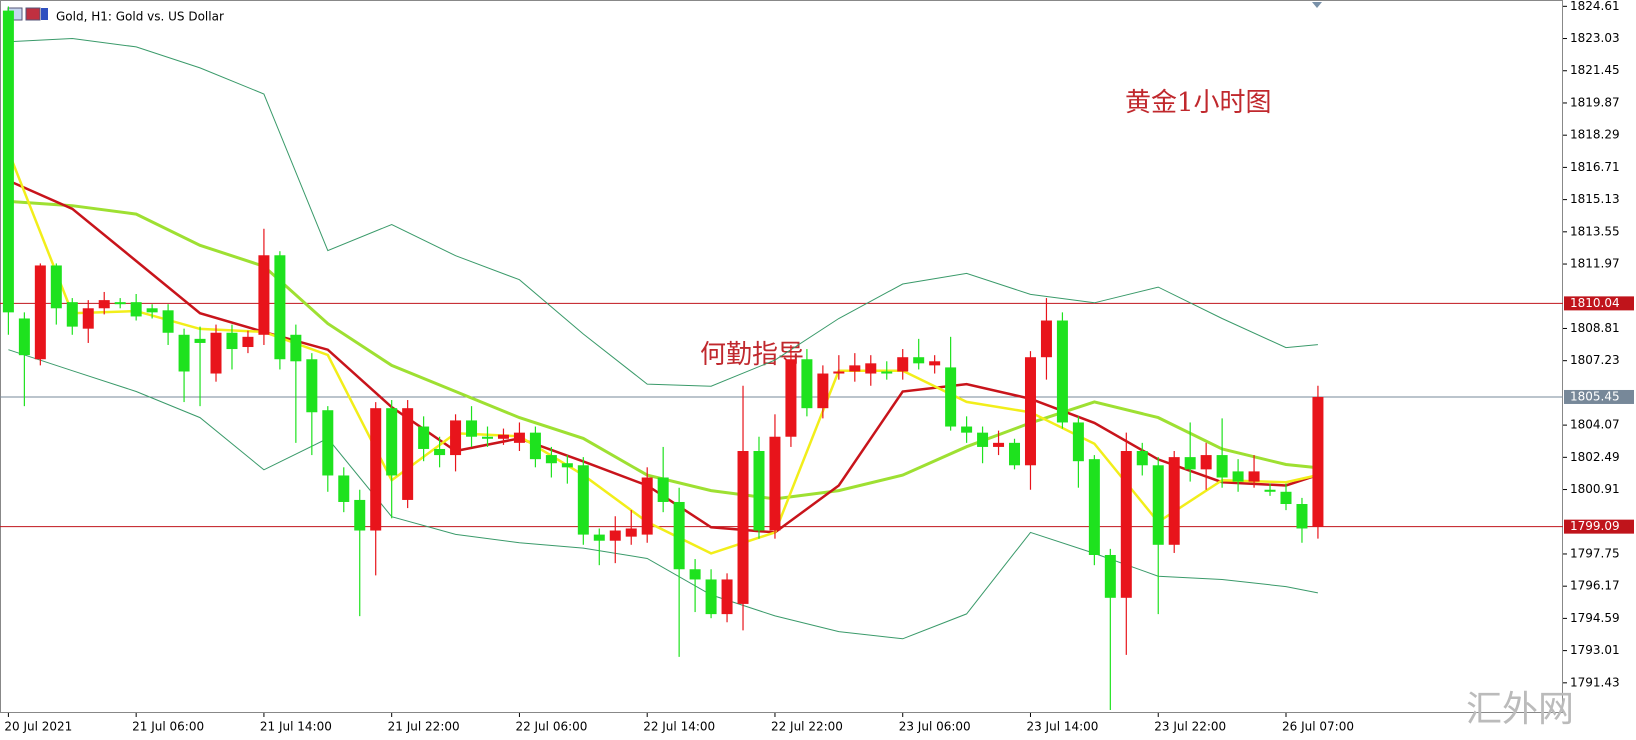 The image size is (1636, 740). I want to click on level-label: 1805.45, so click(1595, 396).